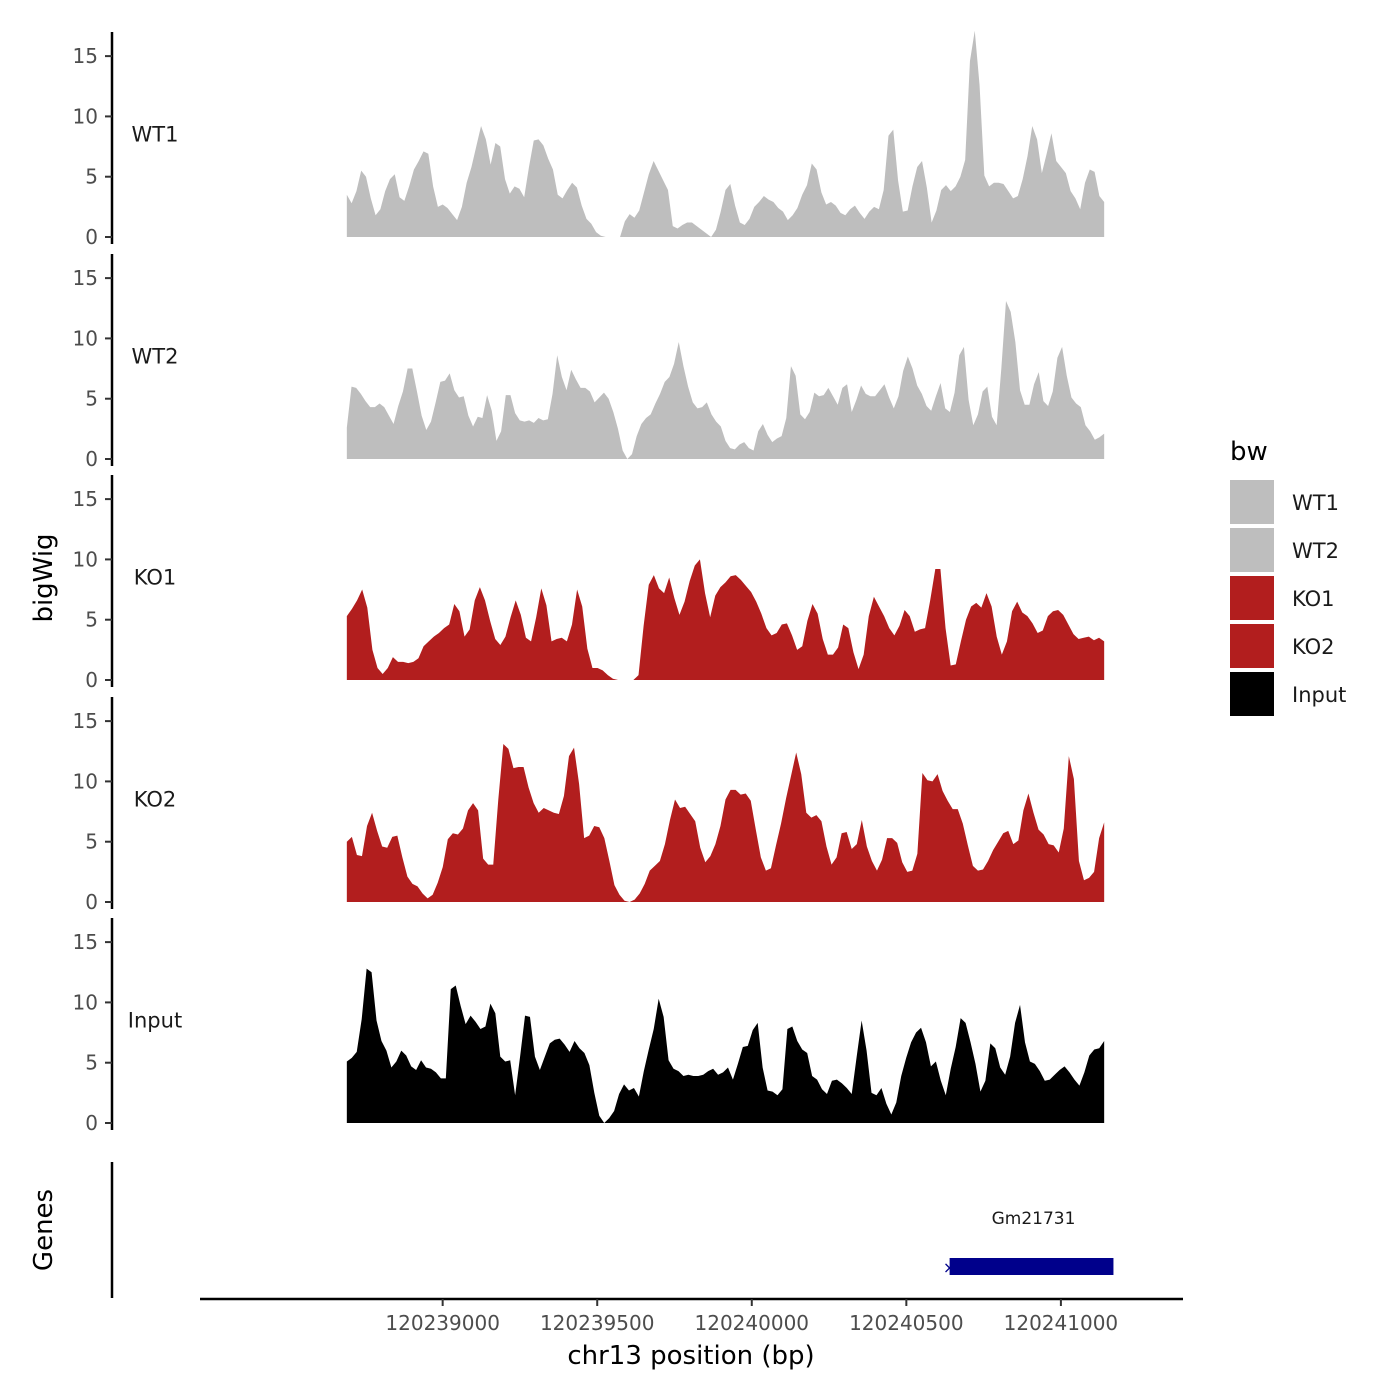 This screenshot has width=1400, height=1400. I want to click on y-axis-title: bigWig, so click(44, 577).